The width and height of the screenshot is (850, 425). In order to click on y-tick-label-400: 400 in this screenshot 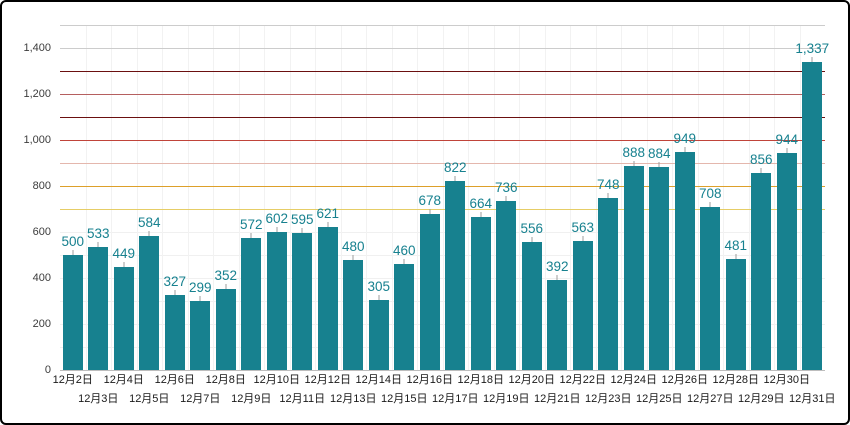, I will do `click(41, 278)`.